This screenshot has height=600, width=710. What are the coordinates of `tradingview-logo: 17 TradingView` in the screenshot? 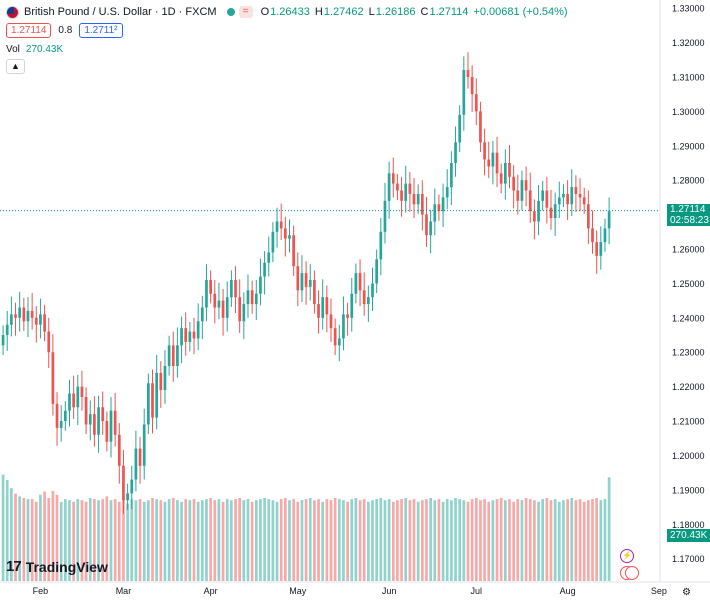 It's located at (57, 566).